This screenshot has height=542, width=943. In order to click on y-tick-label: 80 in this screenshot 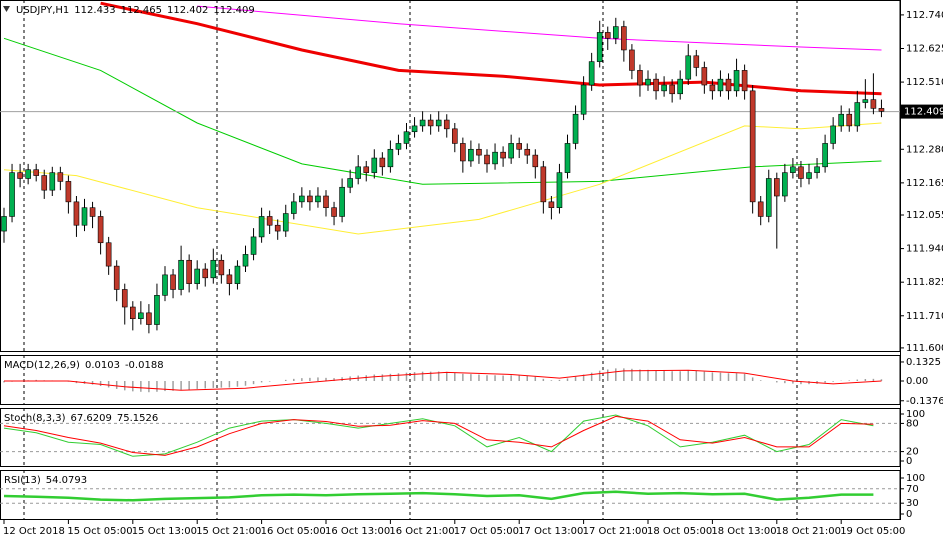, I will do `click(912, 423)`.